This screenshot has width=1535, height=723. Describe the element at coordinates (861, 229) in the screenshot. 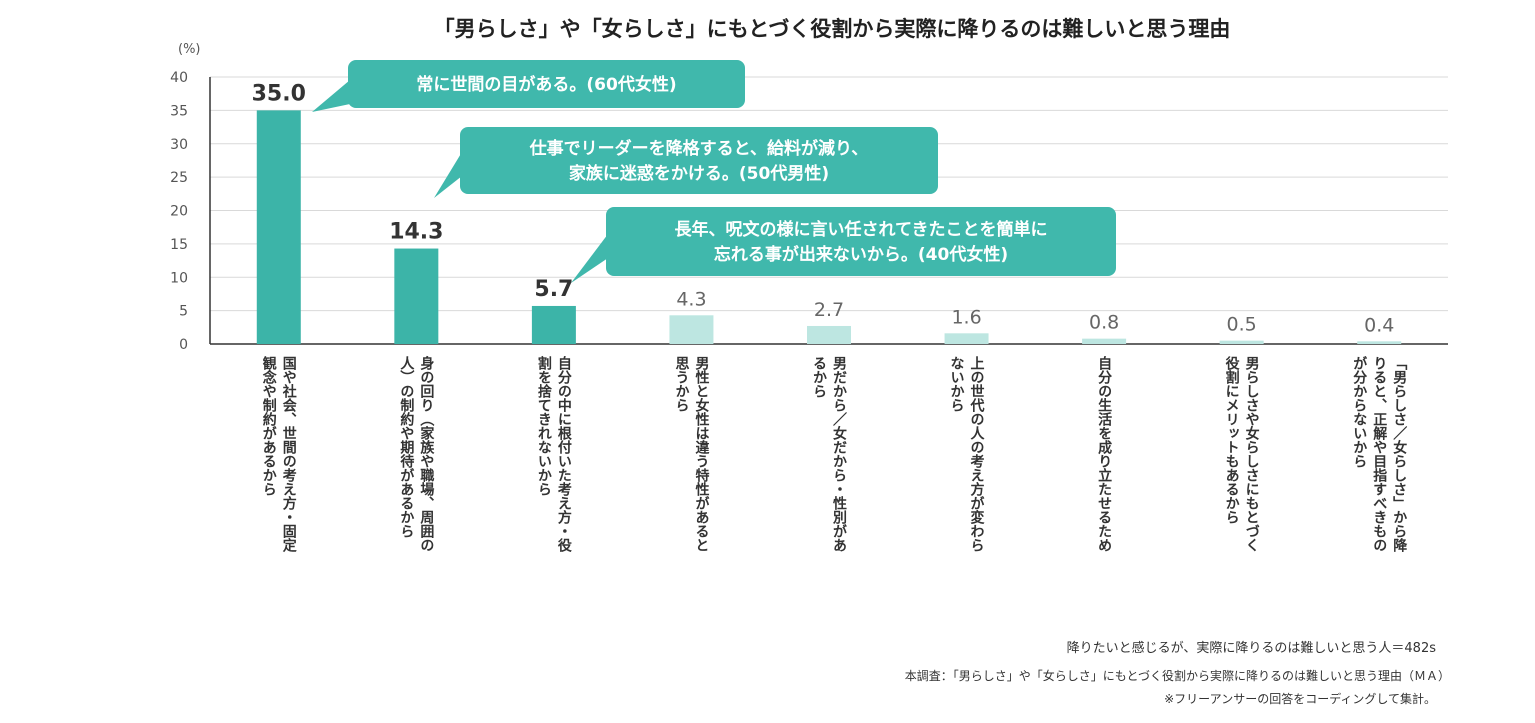

I see `callout-text: 長年、呪文の様に言い任されてきたことを簡単に` at that location.